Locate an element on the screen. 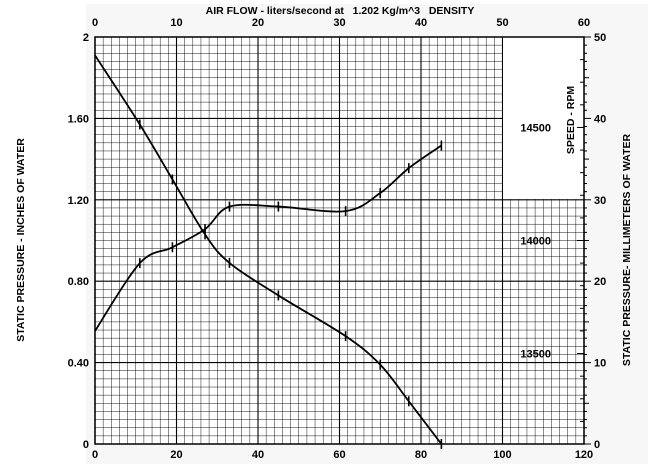  x-bottom-tick-label: 20 is located at coordinates (176, 455).